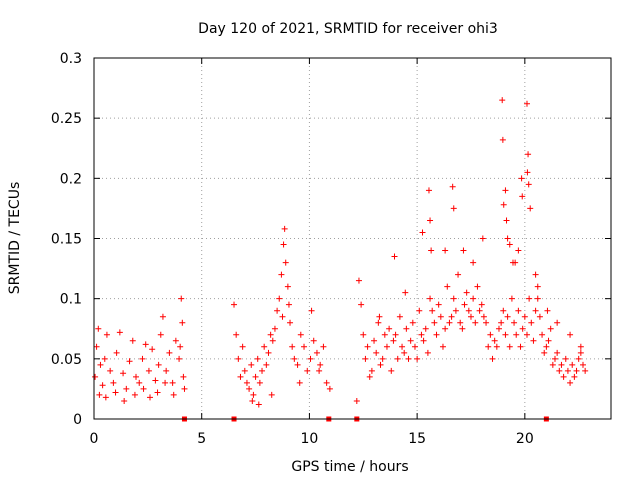 The width and height of the screenshot is (640, 480). I want to click on x-tick-labels: 0 5 10 15 20, so click(312, 439).